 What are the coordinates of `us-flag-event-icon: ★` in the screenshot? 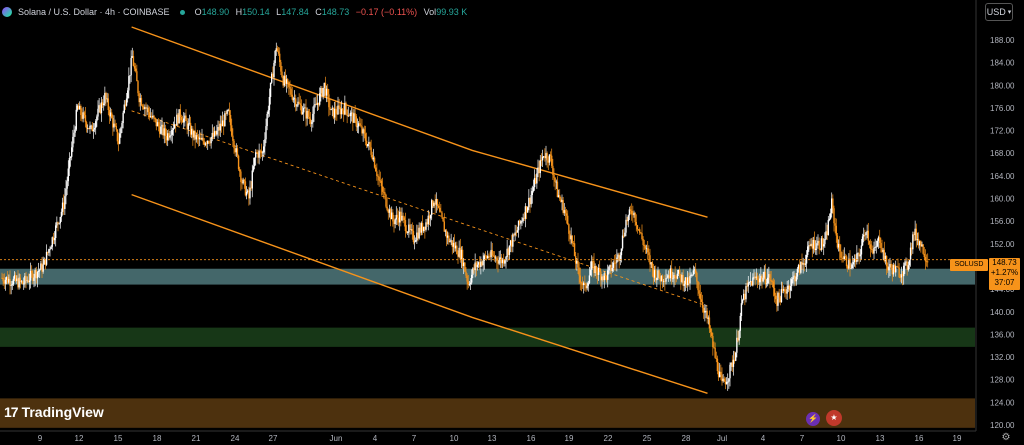 It's located at (834, 418).